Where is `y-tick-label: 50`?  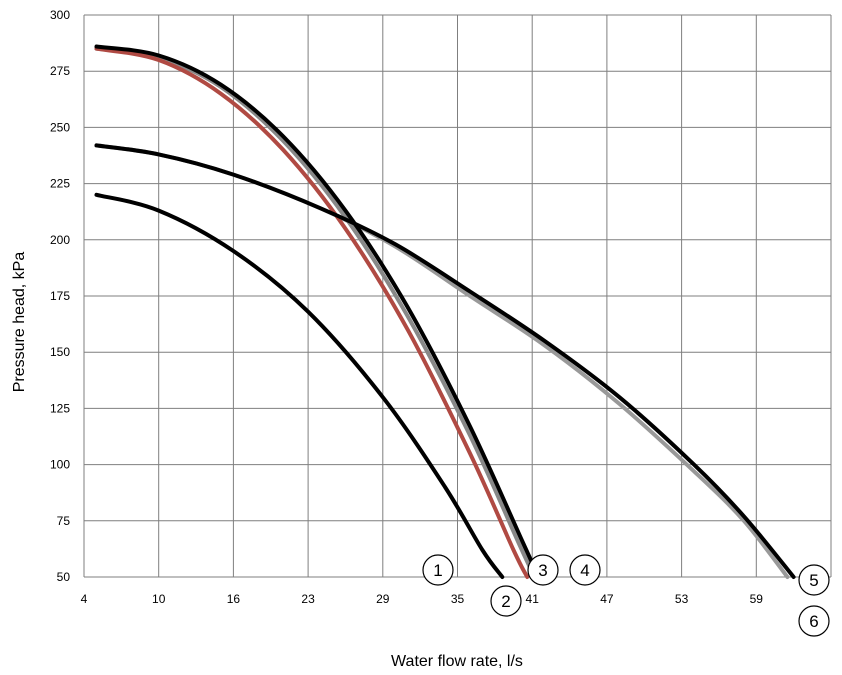
y-tick-label: 50 is located at coordinates (64, 577).